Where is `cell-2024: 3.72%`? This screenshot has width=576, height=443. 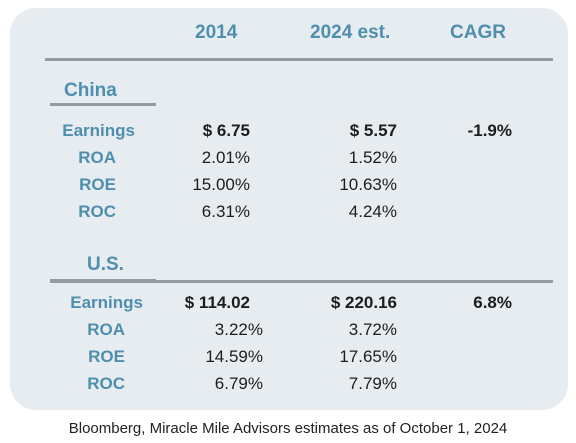
cell-2024: 3.72% is located at coordinates (372, 329).